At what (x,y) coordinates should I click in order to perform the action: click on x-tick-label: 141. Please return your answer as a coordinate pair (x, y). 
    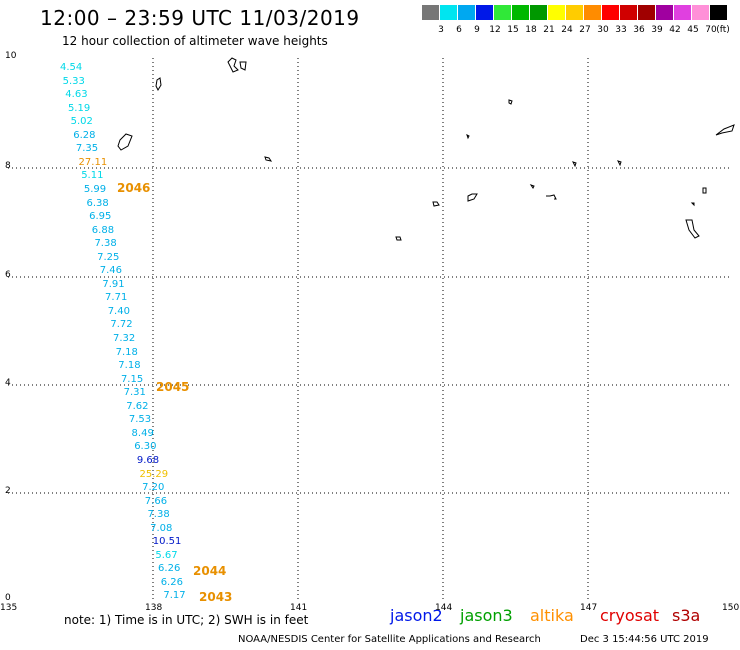
    Looking at the image, I should click on (299, 608).